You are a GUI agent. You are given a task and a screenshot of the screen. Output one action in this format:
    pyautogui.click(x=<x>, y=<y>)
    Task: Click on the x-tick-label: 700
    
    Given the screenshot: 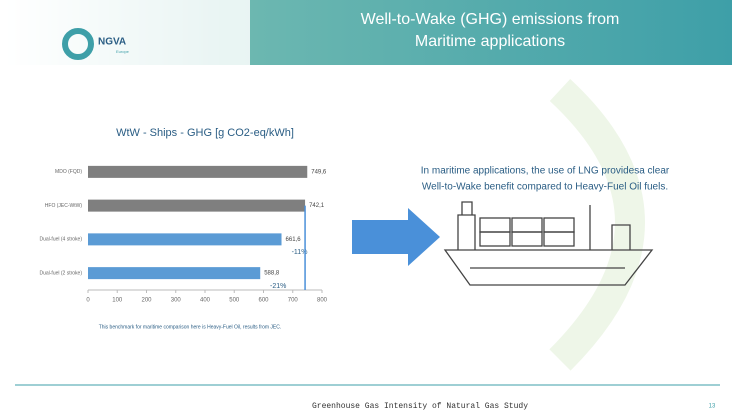 What is the action you would take?
    pyautogui.click(x=293, y=301)
    